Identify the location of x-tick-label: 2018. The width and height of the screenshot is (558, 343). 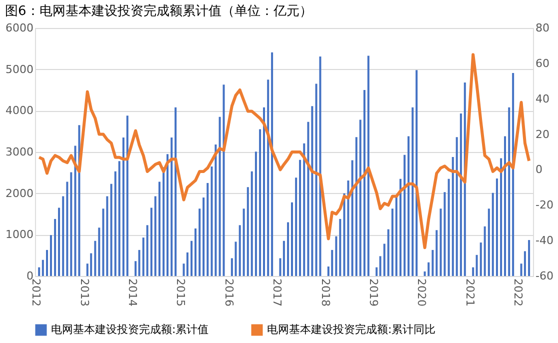
(325, 292).